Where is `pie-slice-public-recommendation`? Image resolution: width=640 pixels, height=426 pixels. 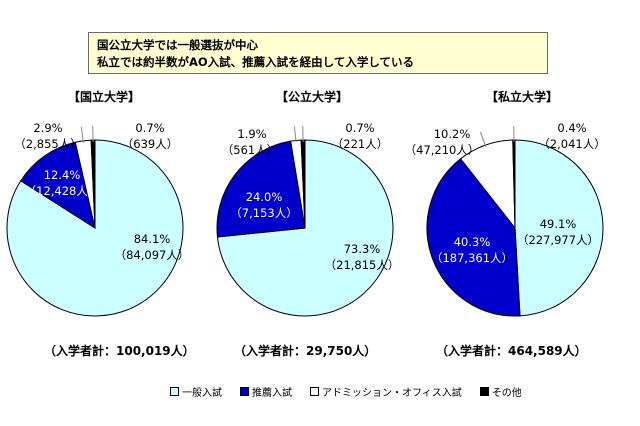 pie-slice-public-recommendation is located at coordinates (261, 189).